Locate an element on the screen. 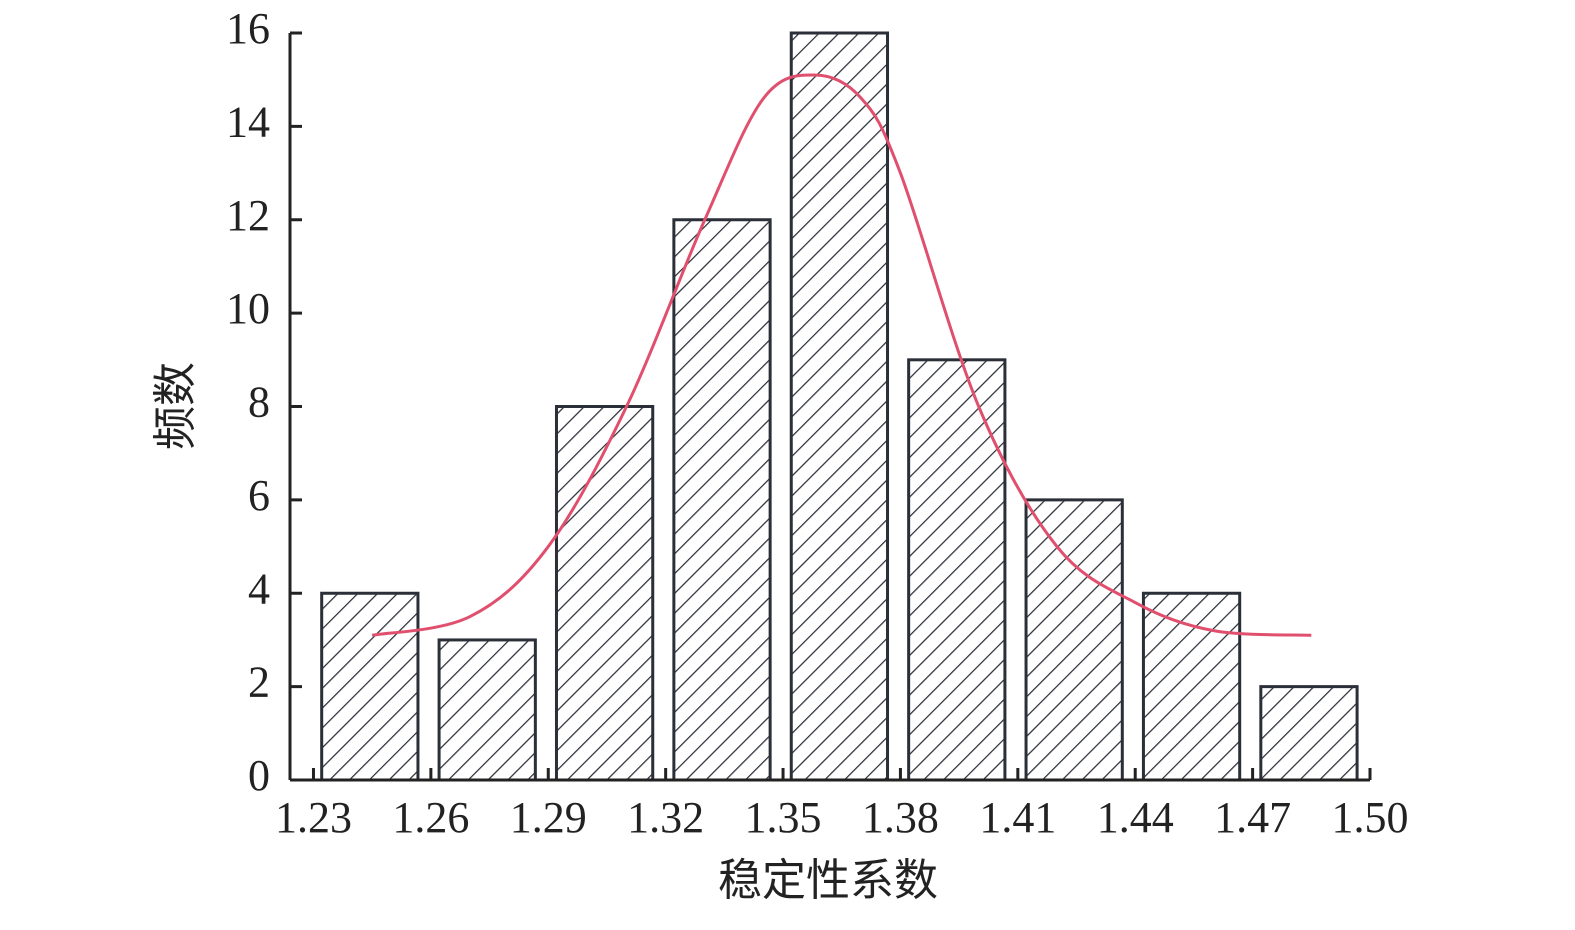  y-tick-label: 12 is located at coordinates (248, 215).